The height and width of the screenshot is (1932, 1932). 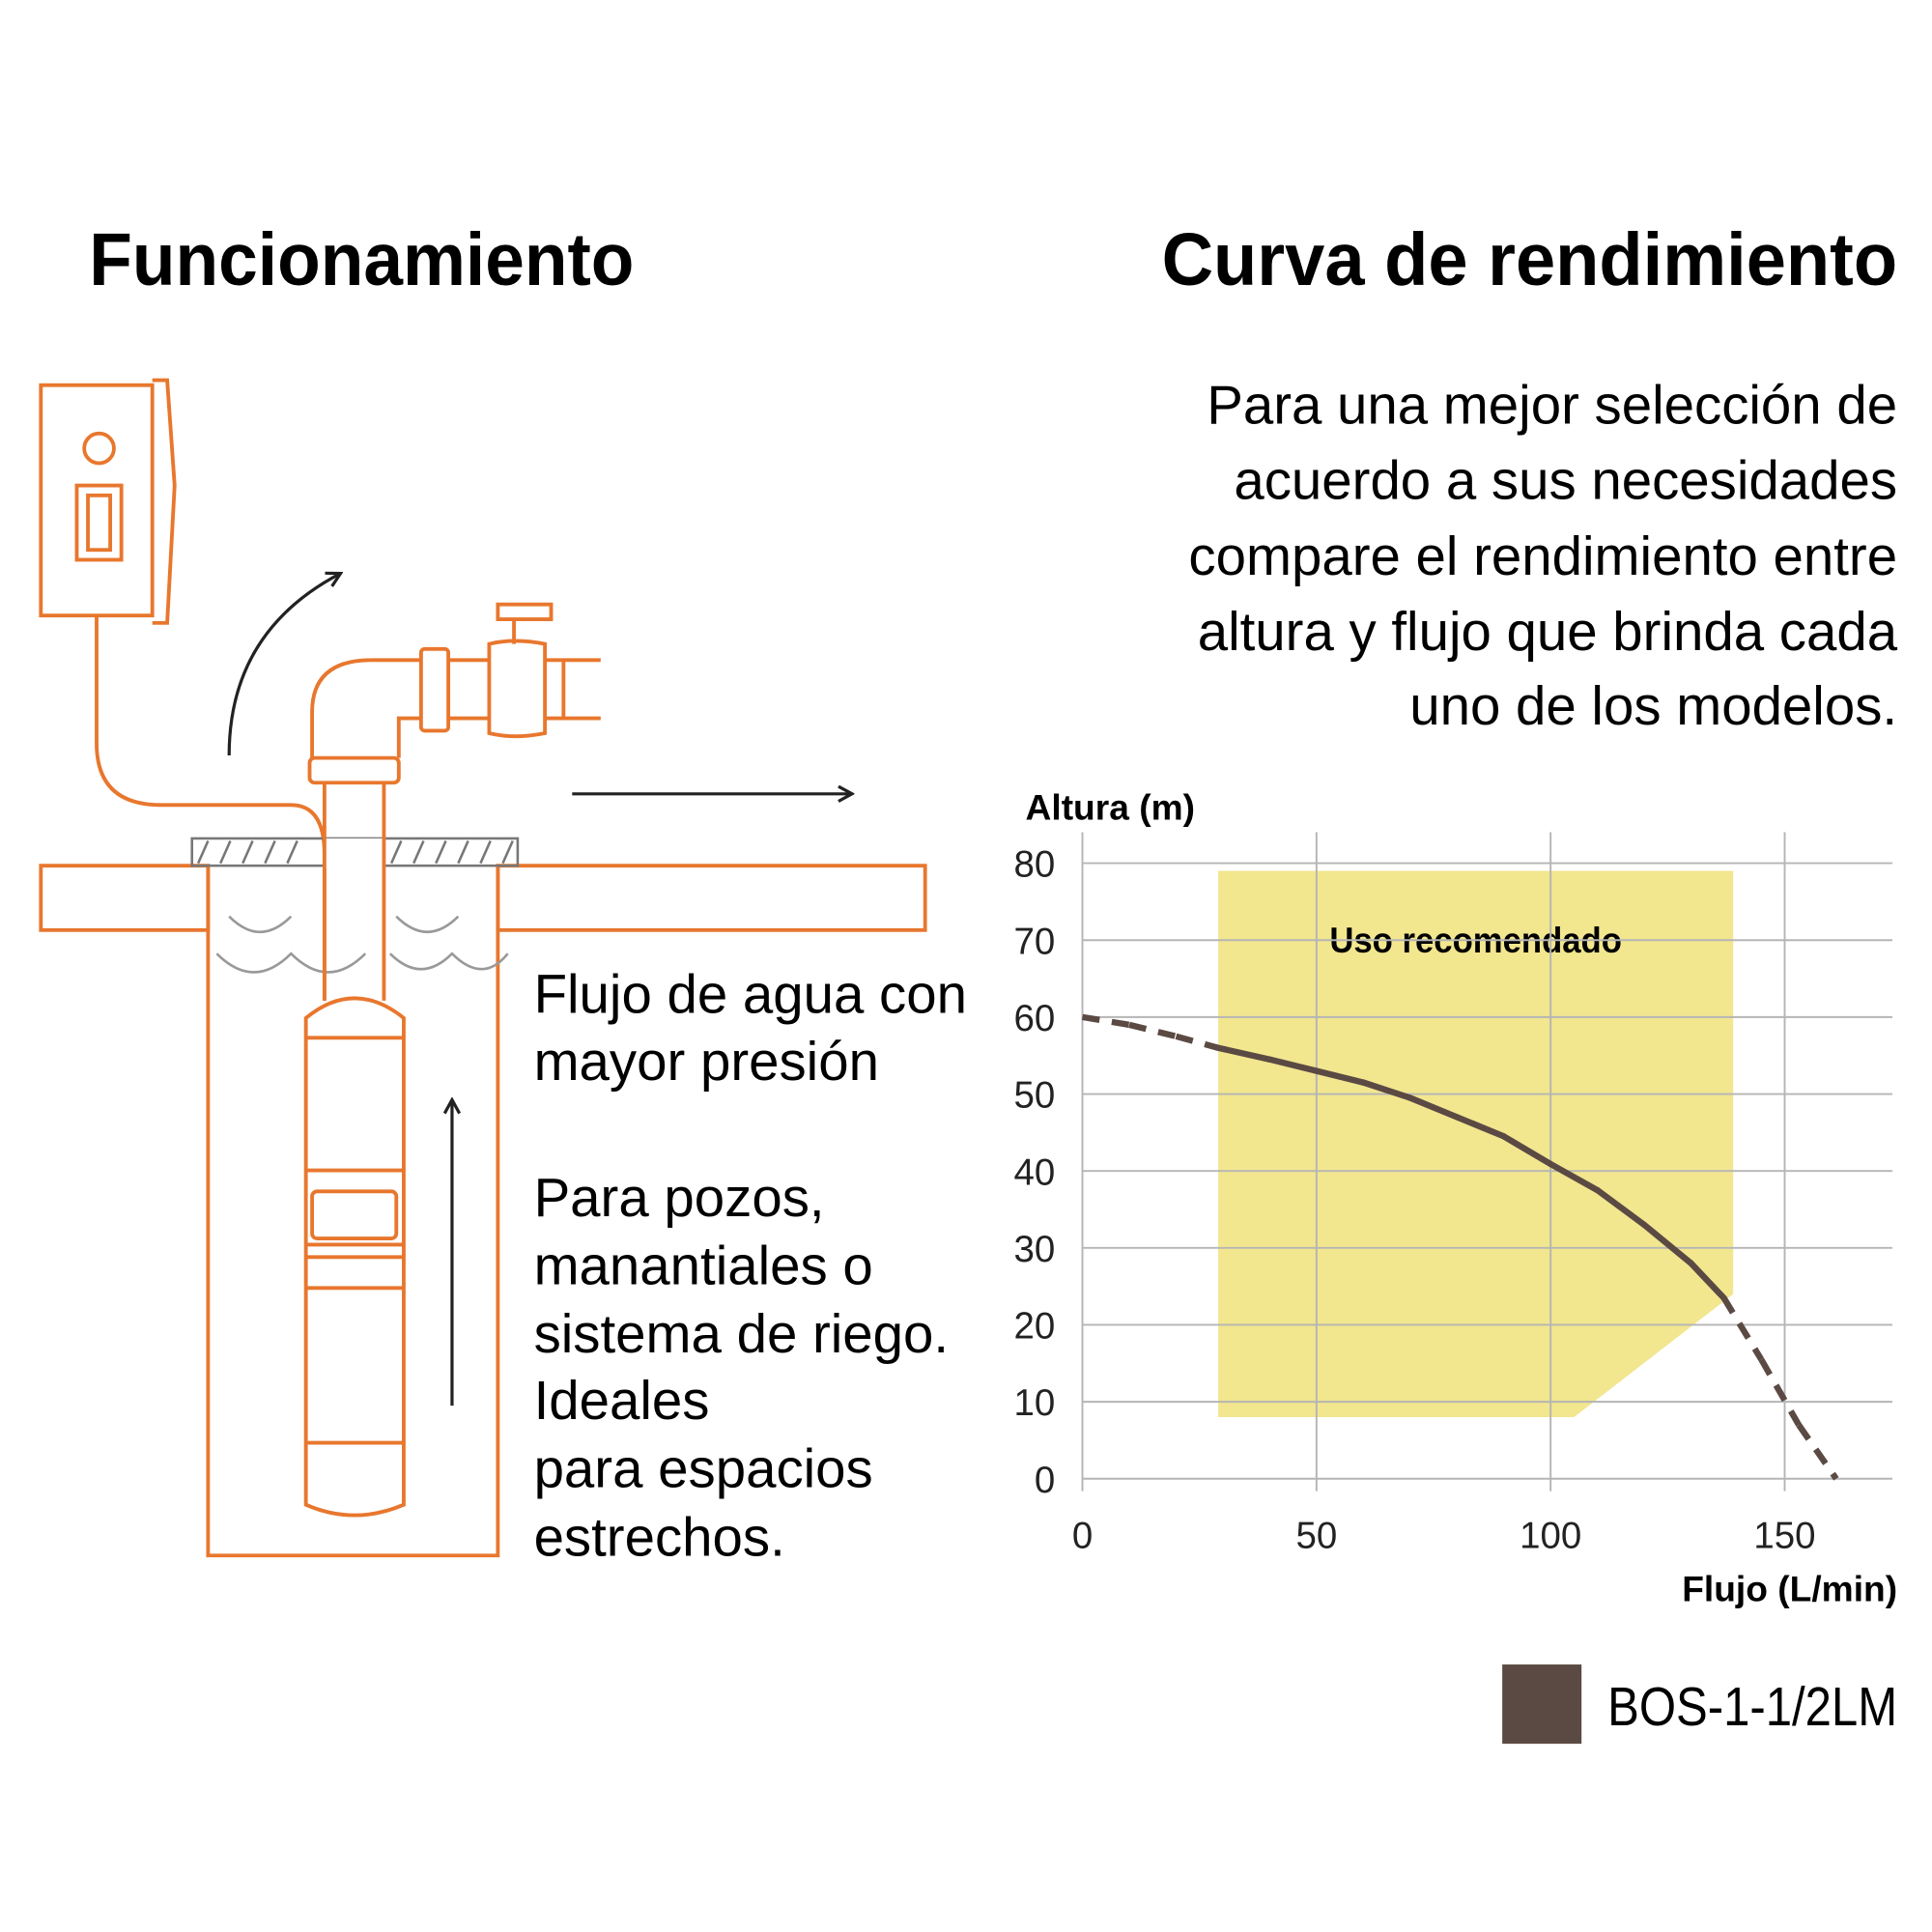 What do you see at coordinates (1035, 1249) in the screenshot?
I see `y-tick-label: 30` at bounding box center [1035, 1249].